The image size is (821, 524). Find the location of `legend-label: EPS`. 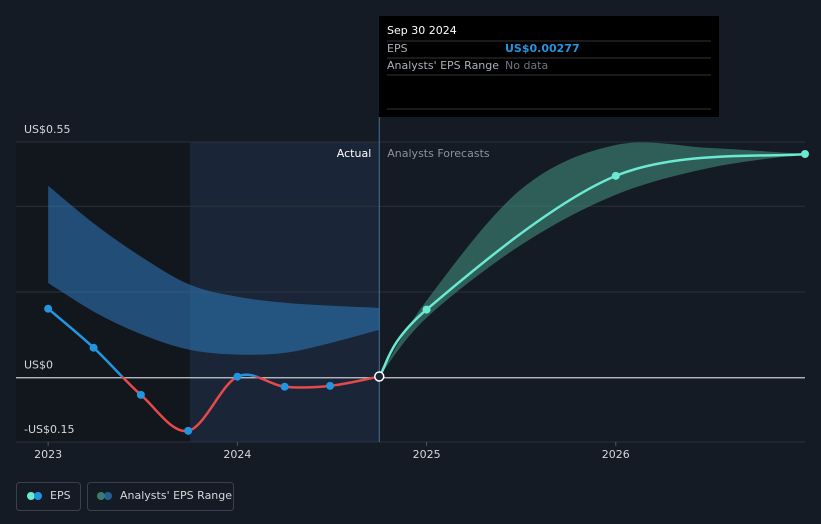

legend-label: EPS is located at coordinates (60, 495).